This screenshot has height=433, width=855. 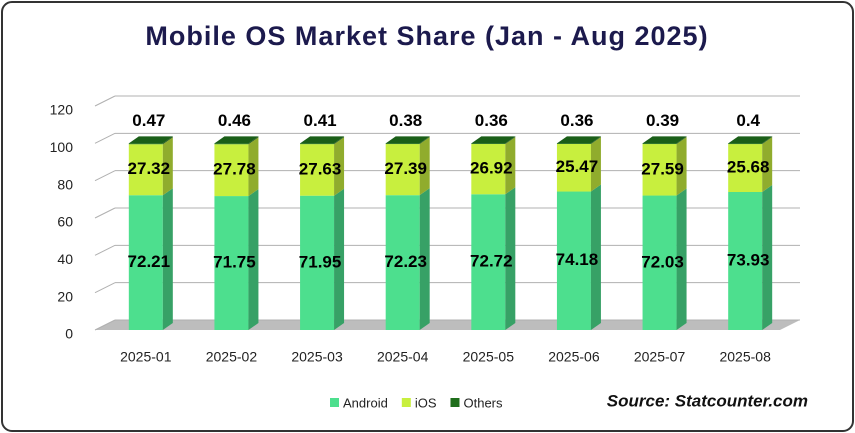 I want to click on value-label: 25.47, so click(x=577, y=166).